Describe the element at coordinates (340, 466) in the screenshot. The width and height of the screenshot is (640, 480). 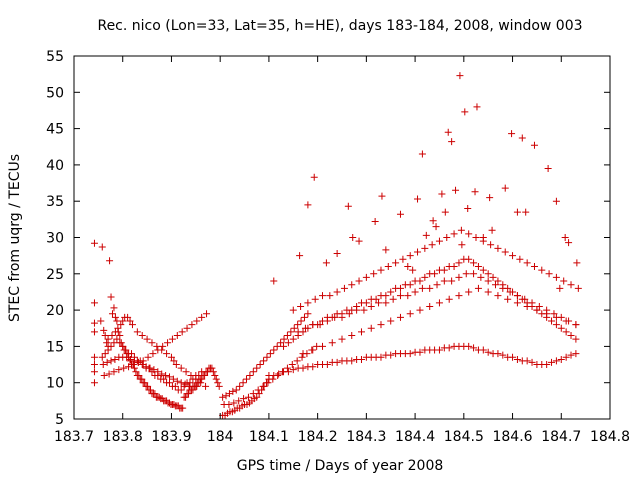
I see `x-axis-label: GPS time / Days of year 2008` at that location.